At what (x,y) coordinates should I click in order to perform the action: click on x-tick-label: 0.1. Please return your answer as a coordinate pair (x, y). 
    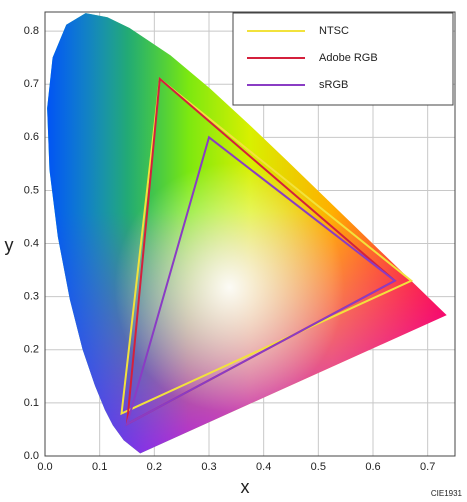
    Looking at the image, I should click on (99, 467).